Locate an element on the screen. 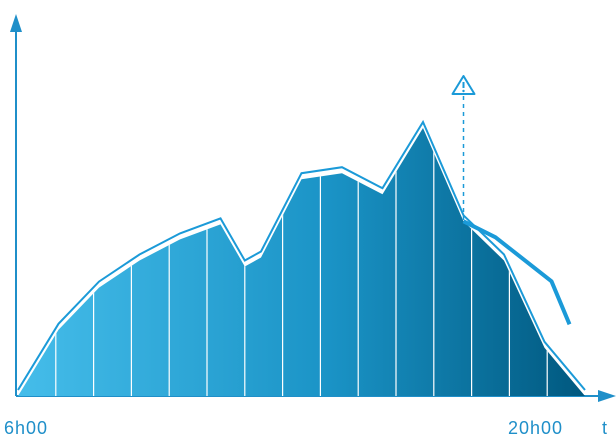 Image resolution: width=616 pixels, height=442 pixels. y-axis-arrow-icon is located at coordinates (16, 23).